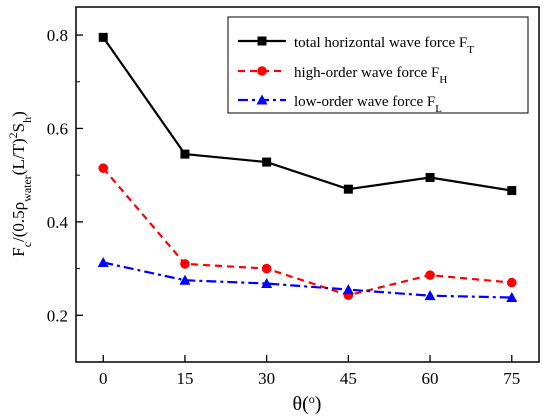 The height and width of the screenshot is (419, 550). What do you see at coordinates (430, 378) in the screenshot?
I see `x-tick-label: 60` at bounding box center [430, 378].